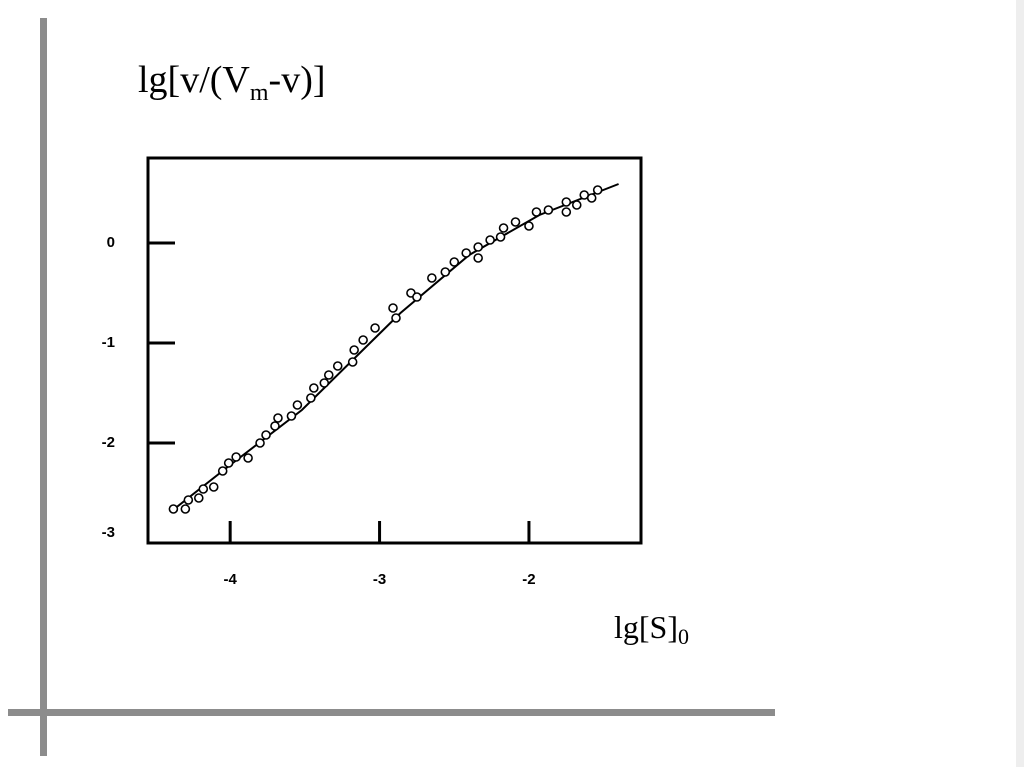 The image size is (1024, 767). Describe the element at coordinates (108, 342) in the screenshot. I see `y-tick-label: -1` at that location.